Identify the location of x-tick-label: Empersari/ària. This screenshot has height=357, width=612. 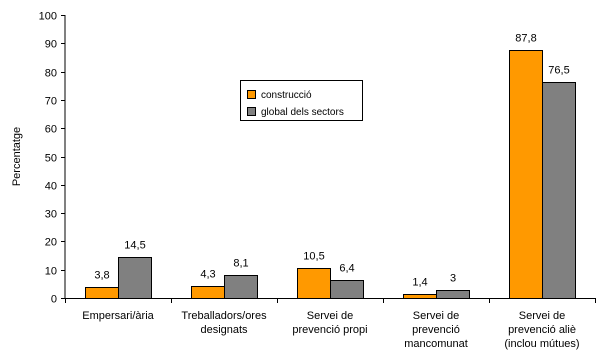
(118, 316).